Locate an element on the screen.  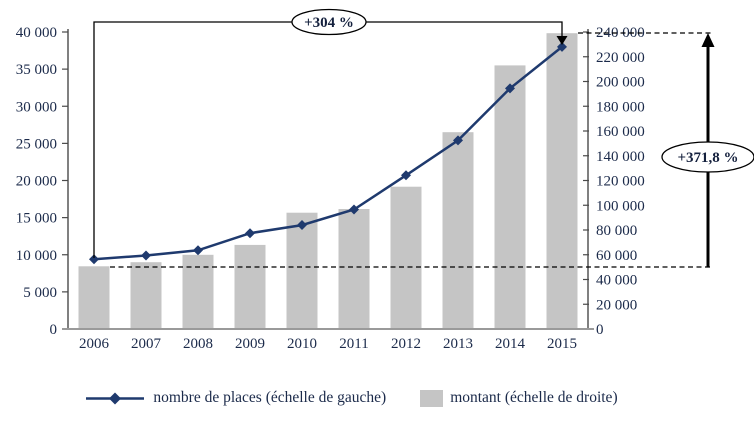
legend-item-places: nombre de places (échelle de gauche) is located at coordinates (235, 398).